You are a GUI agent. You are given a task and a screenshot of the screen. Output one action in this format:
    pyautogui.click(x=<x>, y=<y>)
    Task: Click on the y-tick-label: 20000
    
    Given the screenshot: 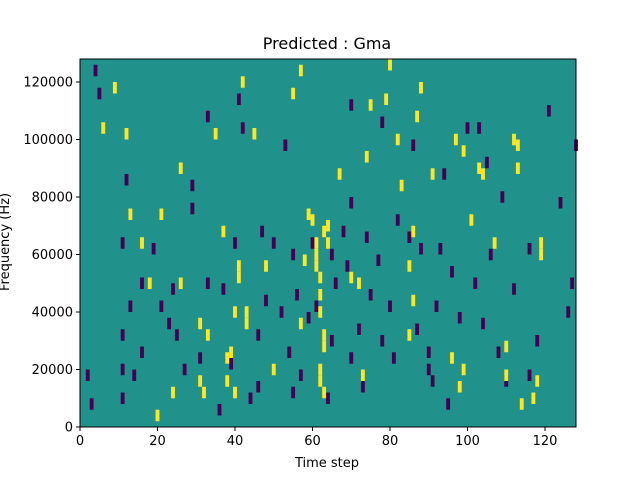 What is the action you would take?
    pyautogui.click(x=52, y=370)
    